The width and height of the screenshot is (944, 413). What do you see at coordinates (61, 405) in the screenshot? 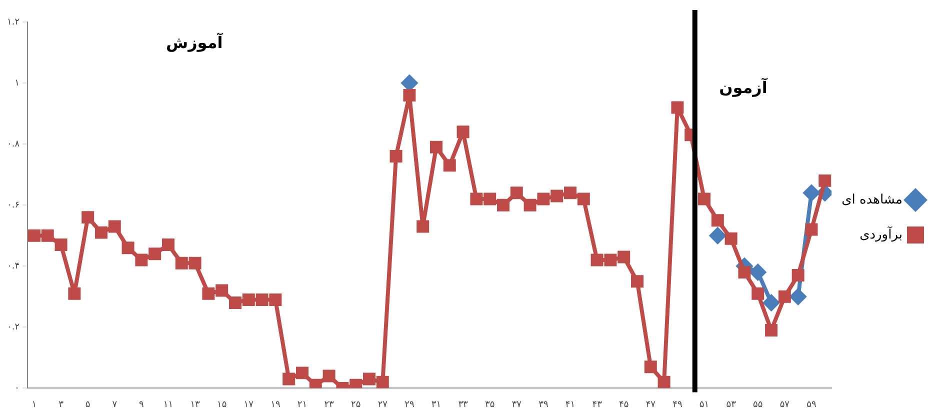
I see `x-tick-label: ۳` at bounding box center [61, 405].